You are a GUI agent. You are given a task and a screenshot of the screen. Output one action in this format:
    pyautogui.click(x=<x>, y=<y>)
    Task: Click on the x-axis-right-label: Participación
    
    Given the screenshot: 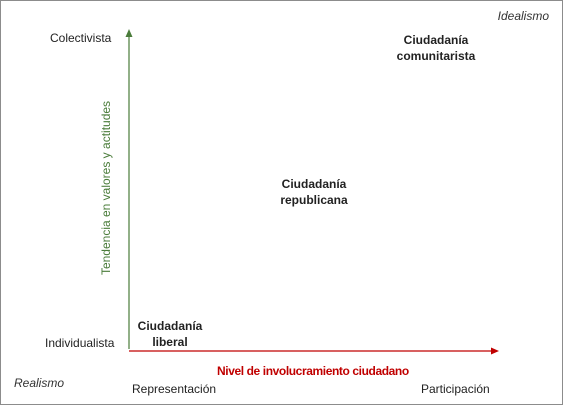 What is the action you would take?
    pyautogui.click(x=455, y=389)
    